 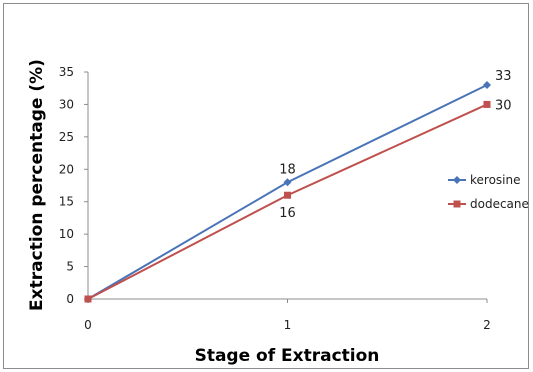 What do you see at coordinates (288, 325) in the screenshot?
I see `x-tick-label: 1` at bounding box center [288, 325].